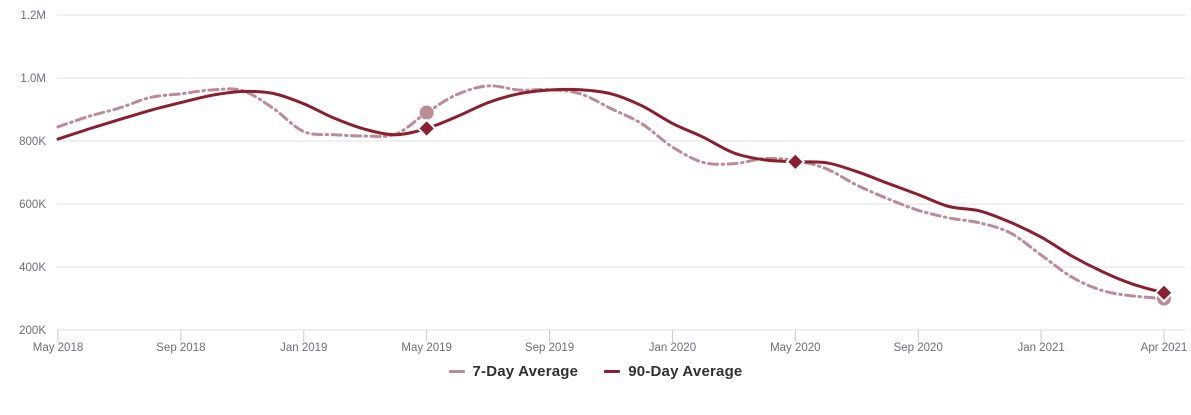 This screenshot has height=415, width=1191. What do you see at coordinates (426, 112) in the screenshot?
I see `data-point-marker-circle` at bounding box center [426, 112].